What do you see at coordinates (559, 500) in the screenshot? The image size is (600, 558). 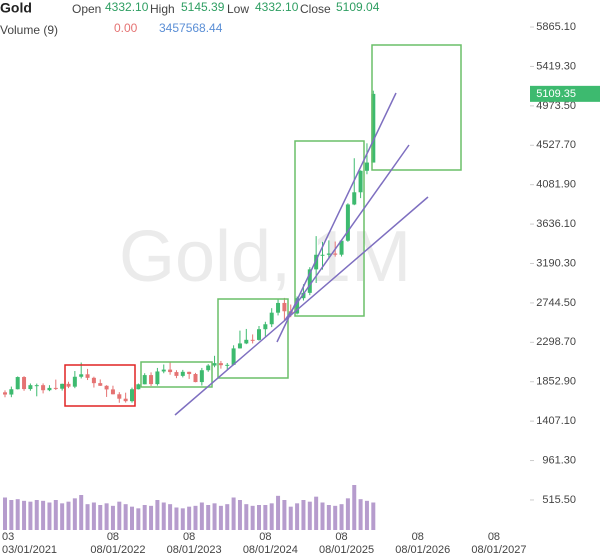 I see `y-tick-label: 515.50` at bounding box center [559, 500].